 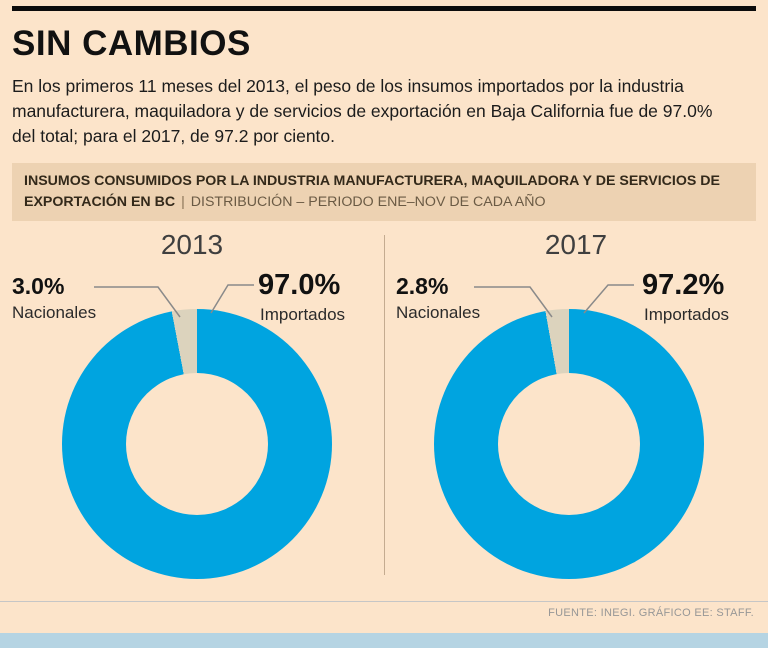 What do you see at coordinates (422, 286) in the screenshot?
I see `nacionales-percent: 2.8%` at bounding box center [422, 286].